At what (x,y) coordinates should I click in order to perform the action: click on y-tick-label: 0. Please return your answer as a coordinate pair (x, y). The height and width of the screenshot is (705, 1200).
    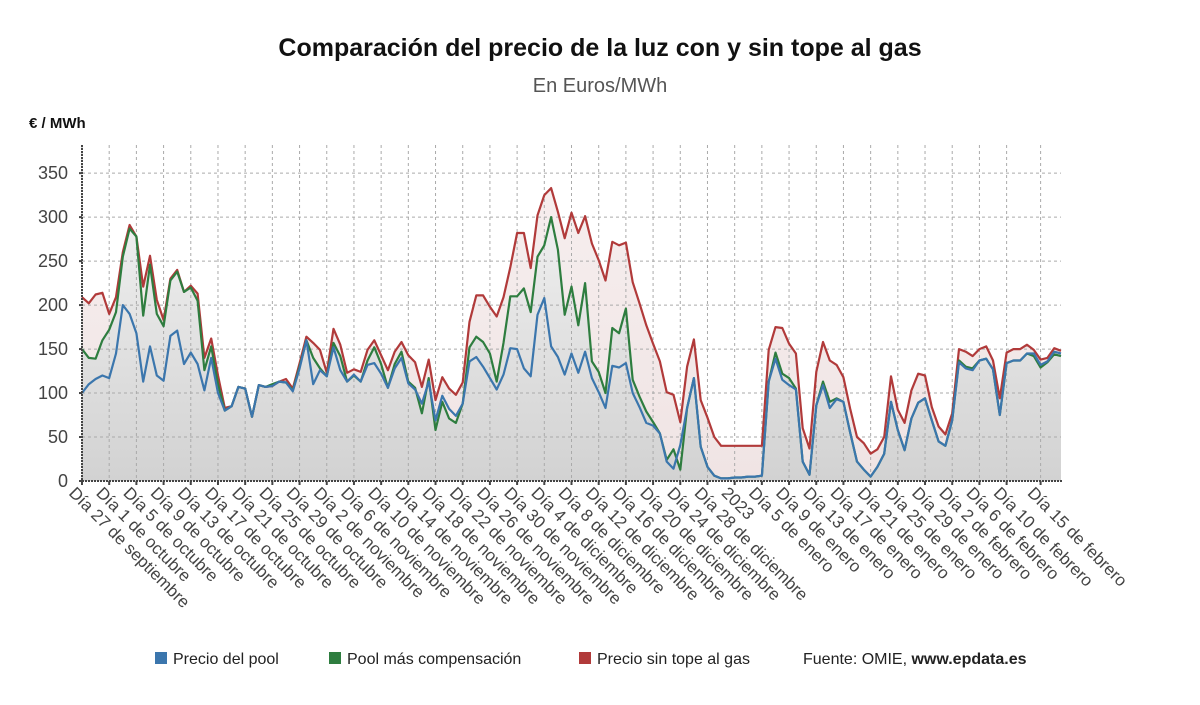
    Looking at the image, I should click on (63, 481).